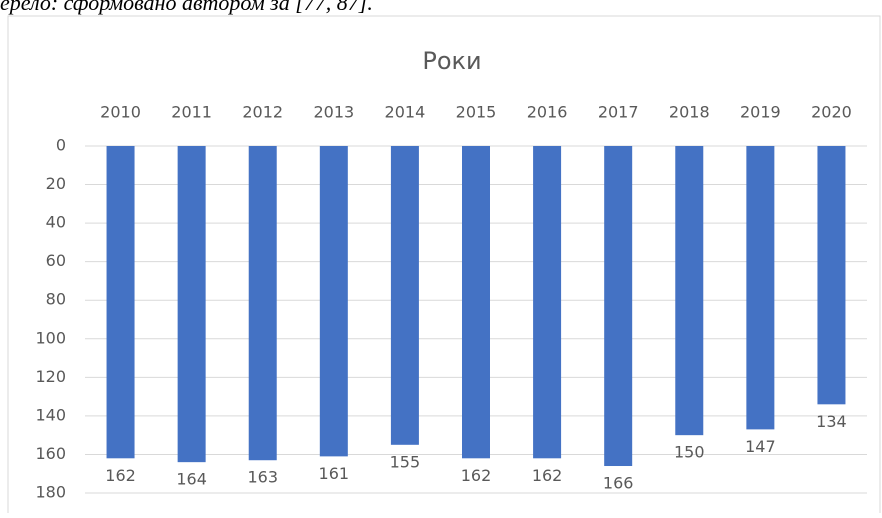 Image resolution: width=882 pixels, height=518 pixels. What do you see at coordinates (618, 483) in the screenshot?
I see `data-label: 166` at bounding box center [618, 483].